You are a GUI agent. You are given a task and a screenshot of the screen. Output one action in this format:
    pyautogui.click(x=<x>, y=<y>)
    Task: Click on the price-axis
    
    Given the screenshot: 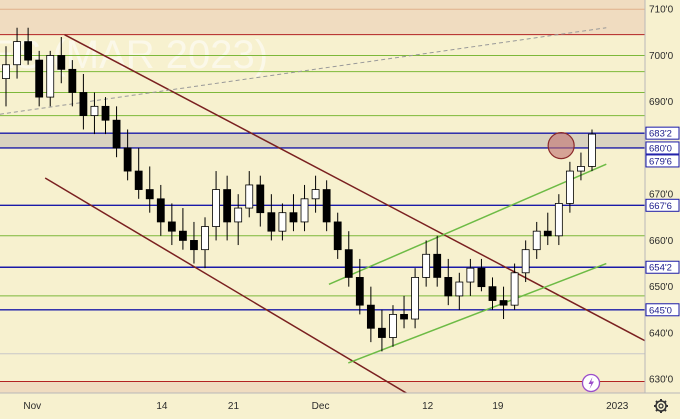 What is the action you would take?
    pyautogui.click(x=662, y=196)
    